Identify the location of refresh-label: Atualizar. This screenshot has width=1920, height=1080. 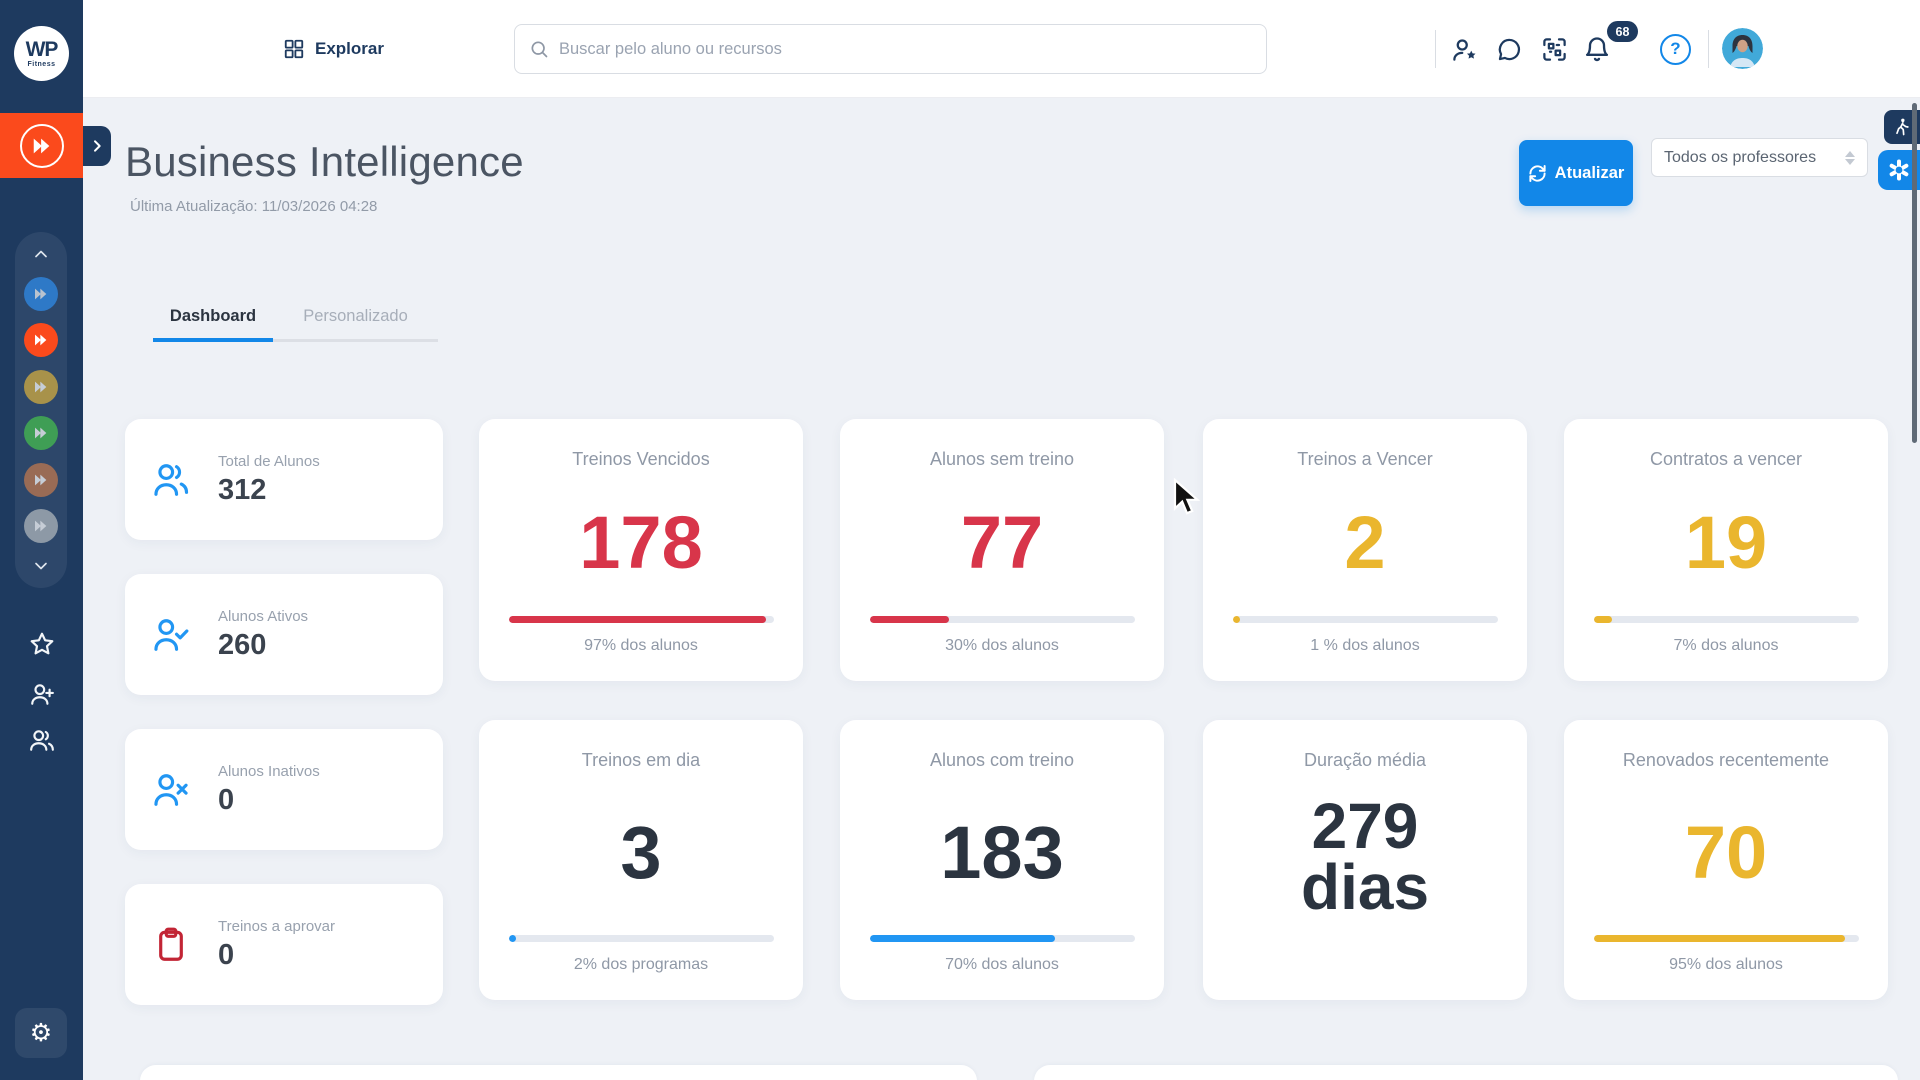
(1589, 172).